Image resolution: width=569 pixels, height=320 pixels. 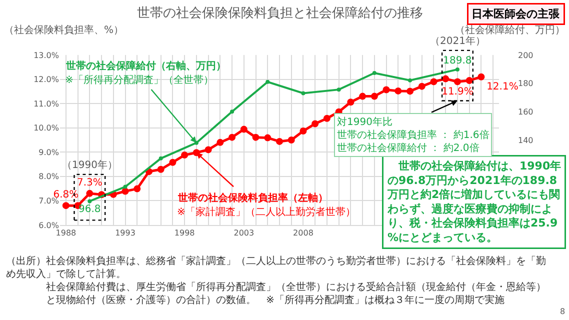 I want to click on annotation: 世帯の社会保障負担率 ： 約1.6倍, so click(x=413, y=135).